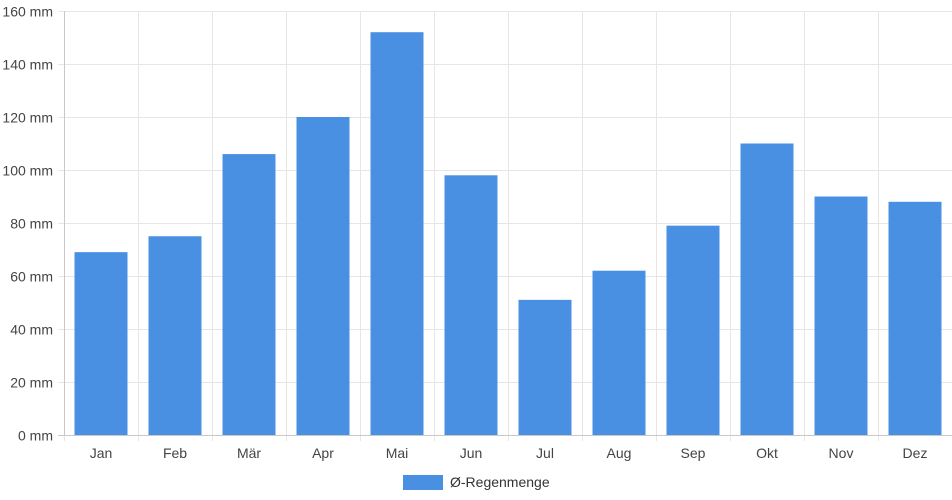 This screenshot has width=952, height=500. I want to click on bar-Jul, so click(545, 367).